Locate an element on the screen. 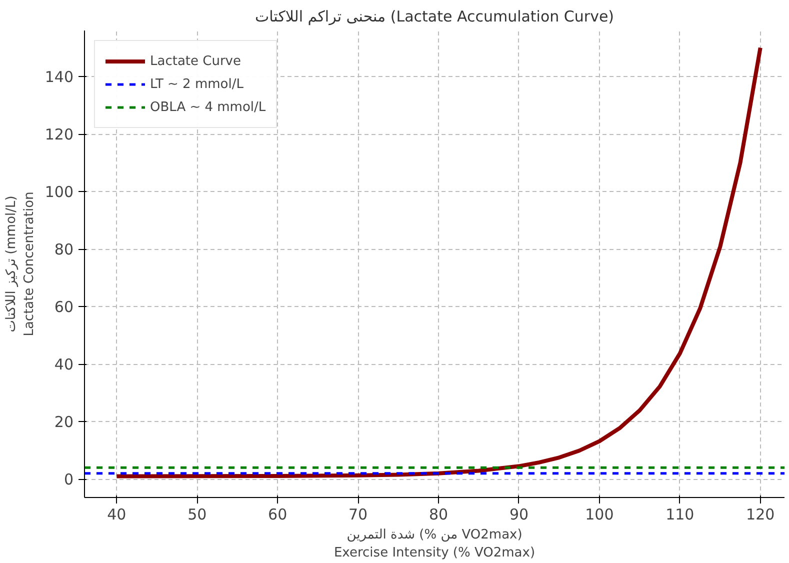 The image size is (789, 563). y-tick-label: 20 is located at coordinates (64, 422).